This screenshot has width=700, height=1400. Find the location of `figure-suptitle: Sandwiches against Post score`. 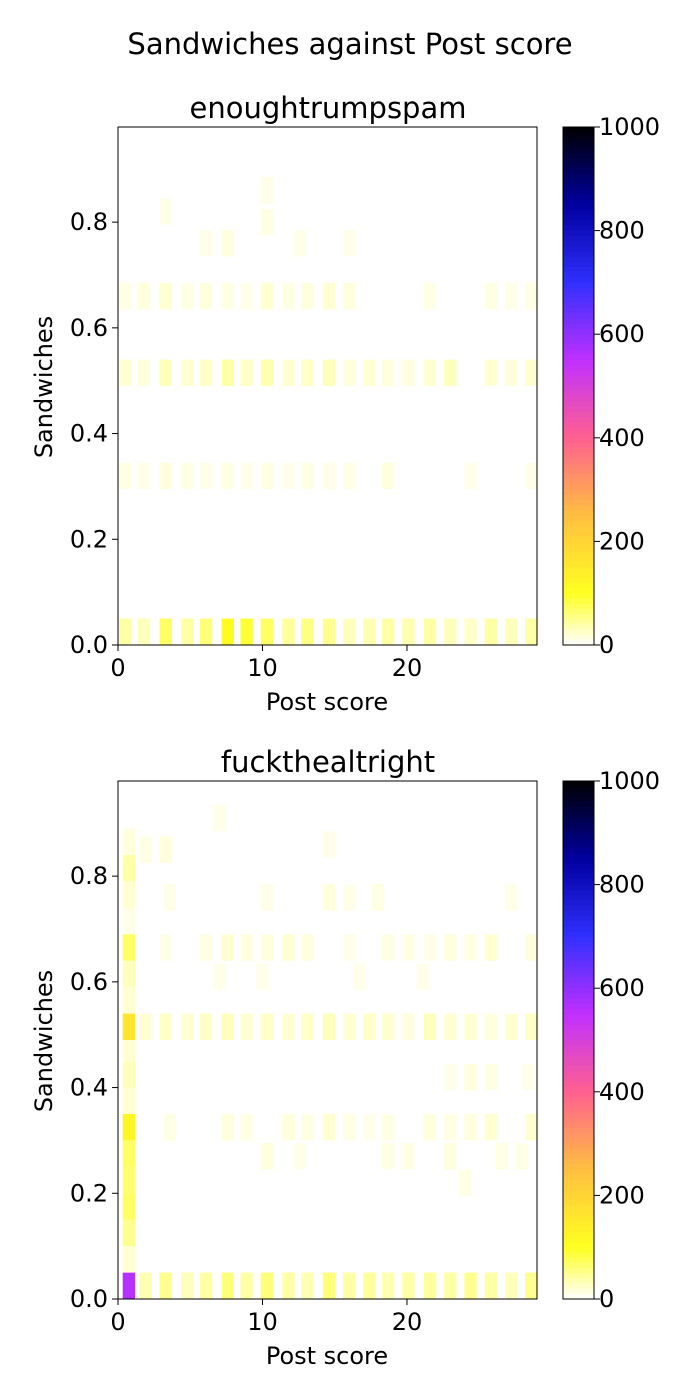

figure-suptitle: Sandwiches against Post score is located at coordinates (349, 44).